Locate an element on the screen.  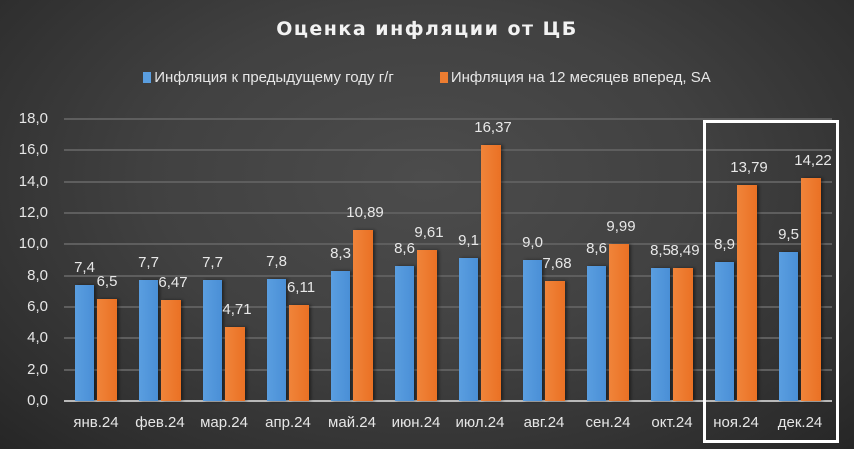
bar-yoy-янв.24 is located at coordinates (84, 343).